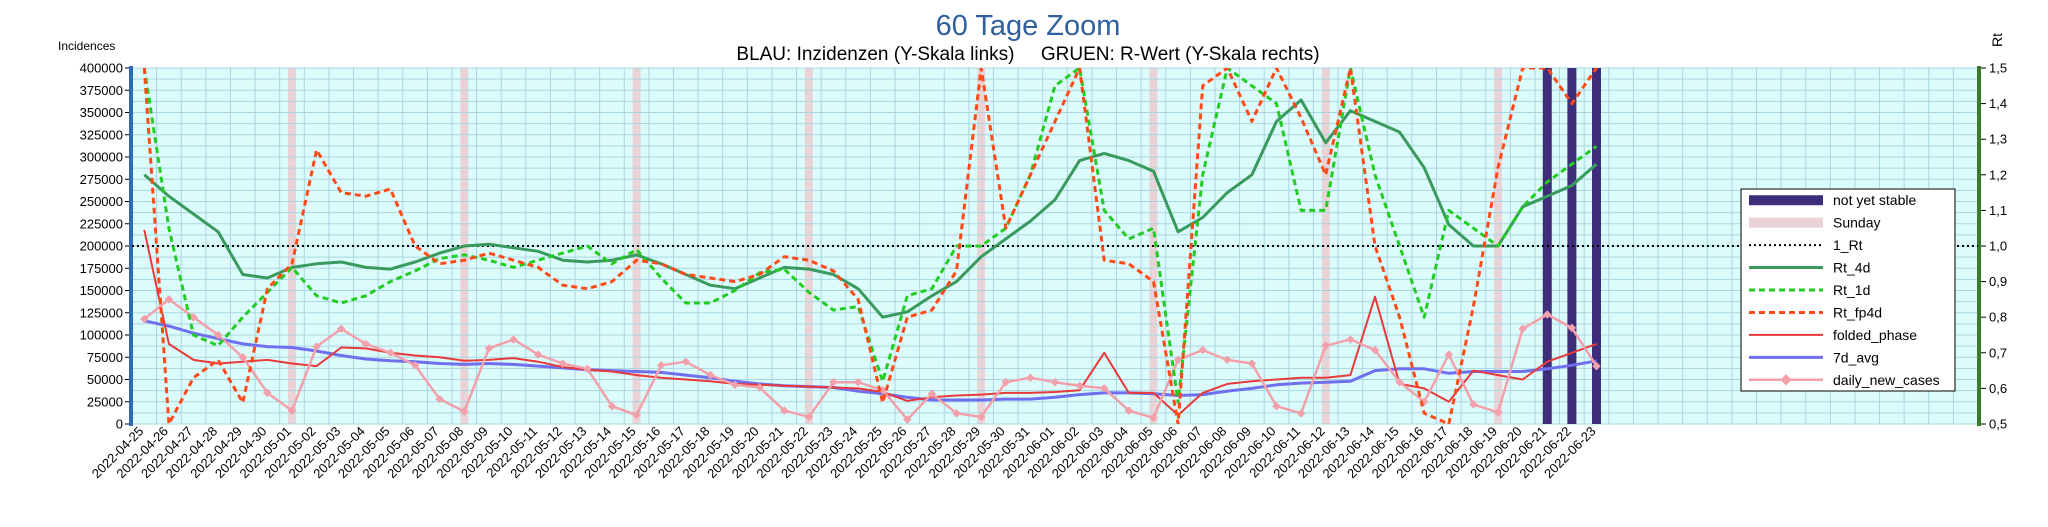 The image size is (2048, 527). I want to click on left-tick-label: 250000, so click(101, 201).